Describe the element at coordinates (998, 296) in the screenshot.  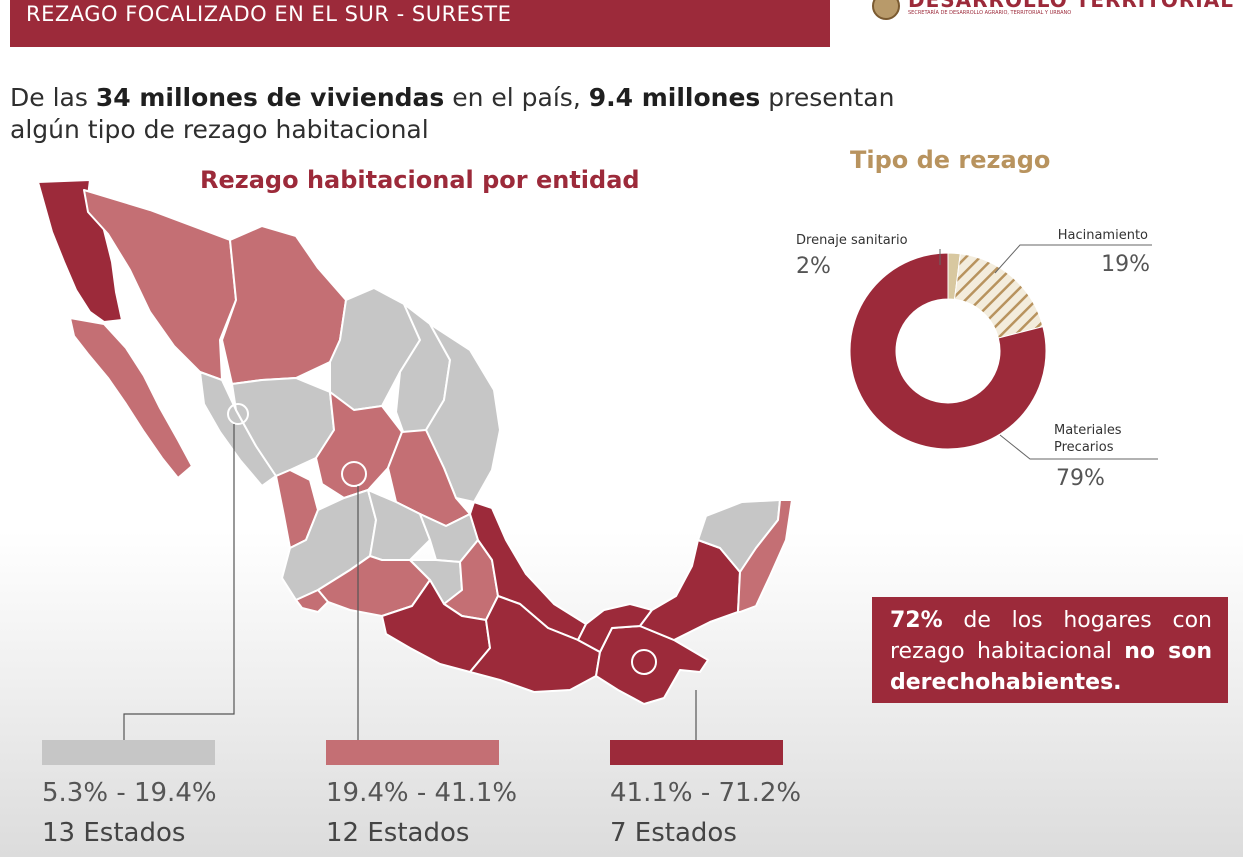
I see `donut-slice-hacinamiento` at that location.